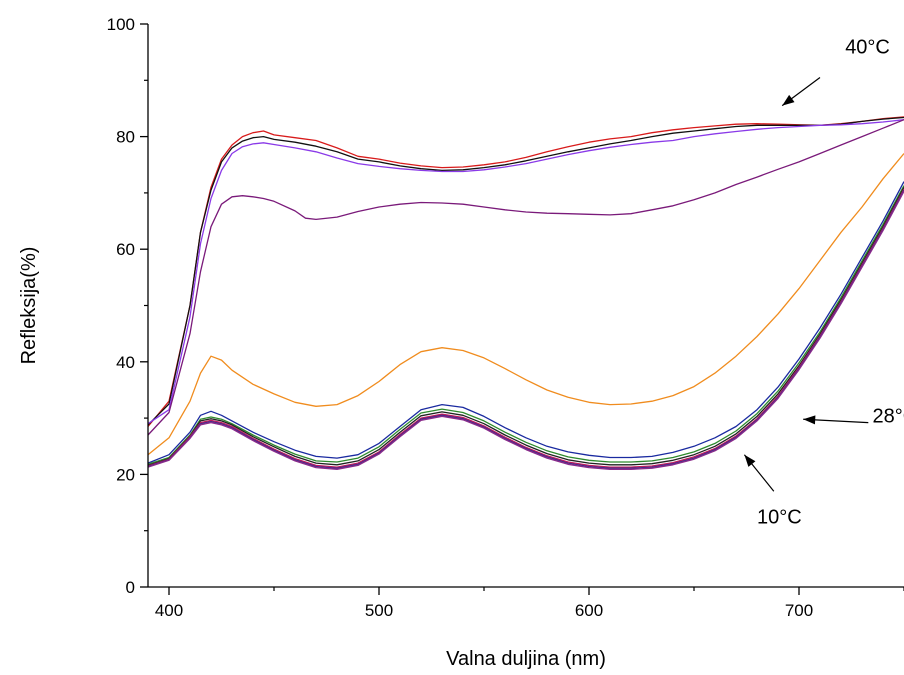 This screenshot has width=904, height=675. What do you see at coordinates (121, 24) in the screenshot?
I see `y-tick-label: 100` at bounding box center [121, 24].